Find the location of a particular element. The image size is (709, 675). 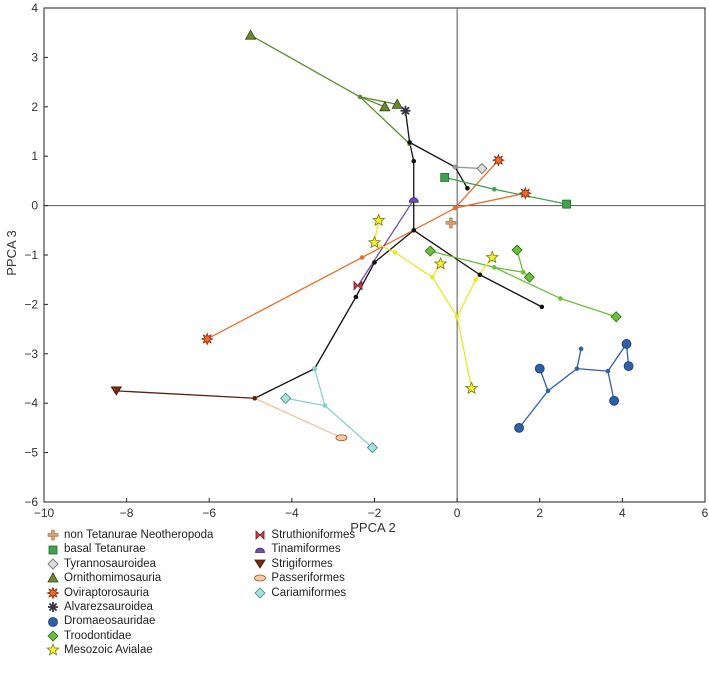

legend-item-non-tetanurae-neotheropoda: non Tetanurae Neotheropoda is located at coordinates (129, 535).